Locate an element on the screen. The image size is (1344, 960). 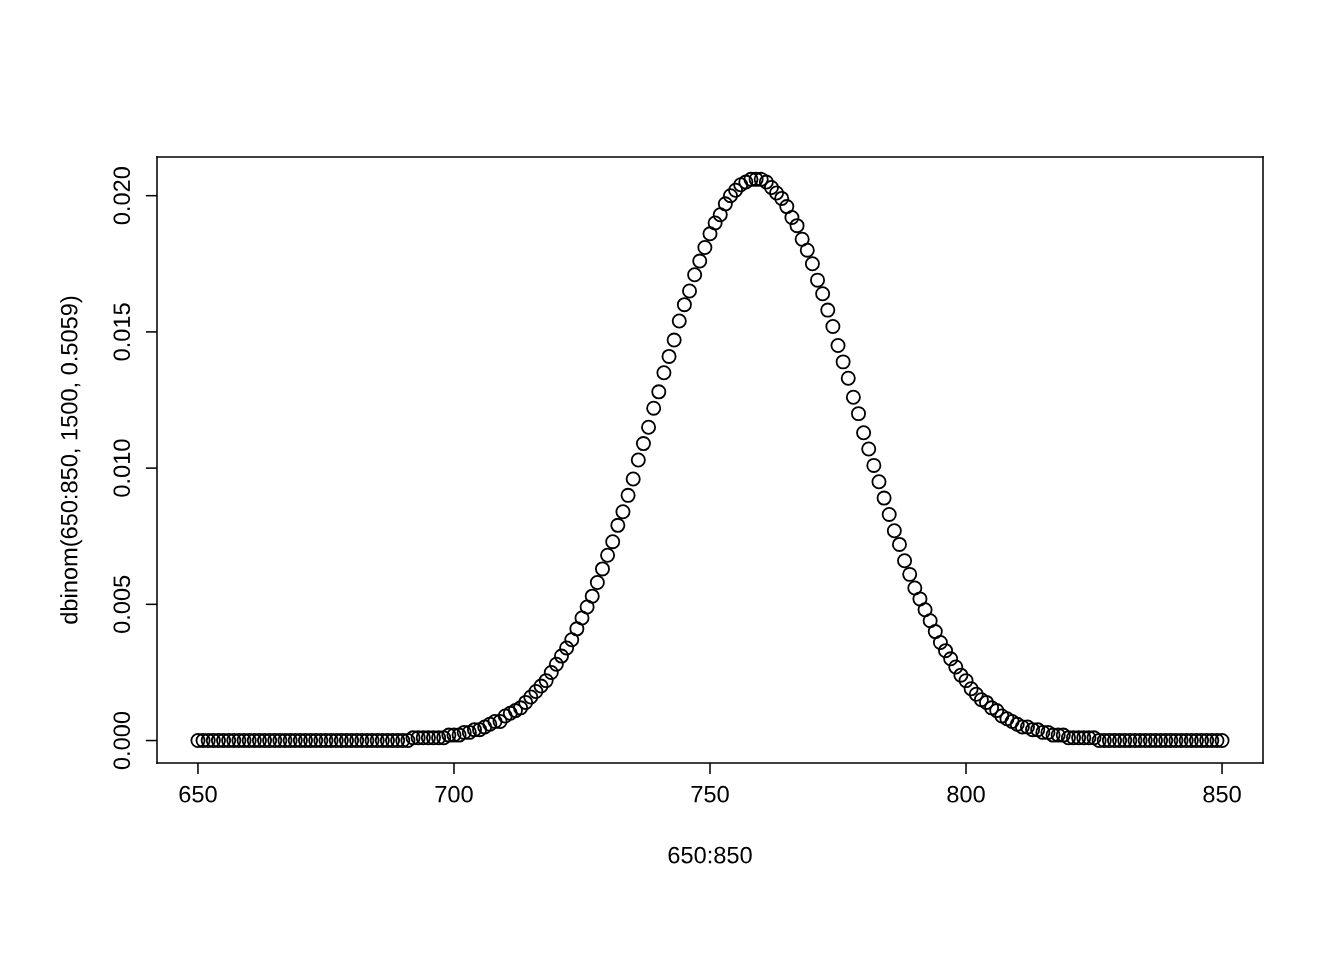
y-tick-label: 0.010 is located at coordinates (122, 468).